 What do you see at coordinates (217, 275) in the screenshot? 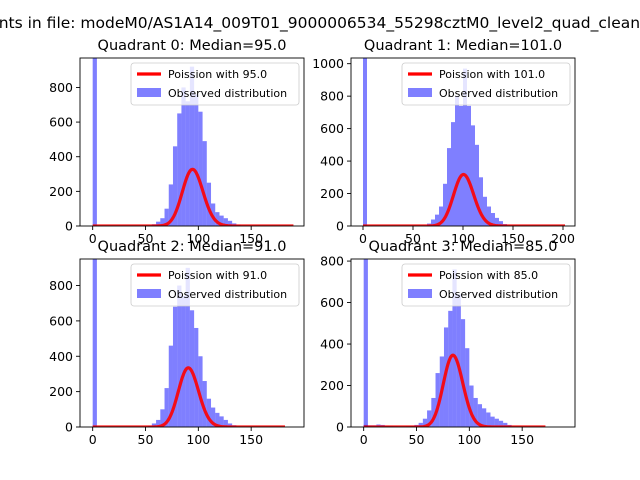
I see `legend-label: Poission with 91.0` at bounding box center [217, 275].